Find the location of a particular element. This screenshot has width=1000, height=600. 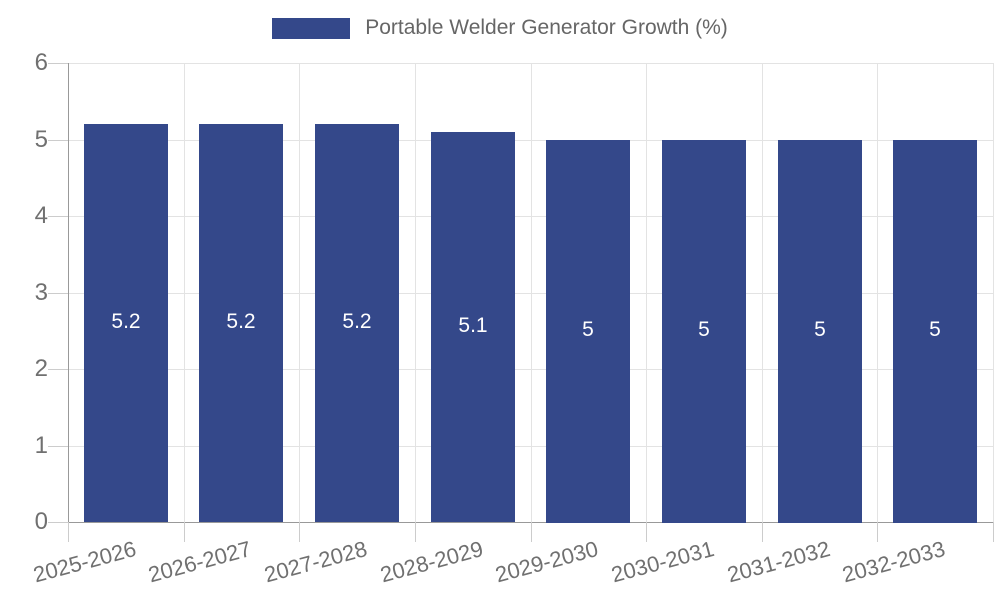

legend-swatch-icon is located at coordinates (311, 28).